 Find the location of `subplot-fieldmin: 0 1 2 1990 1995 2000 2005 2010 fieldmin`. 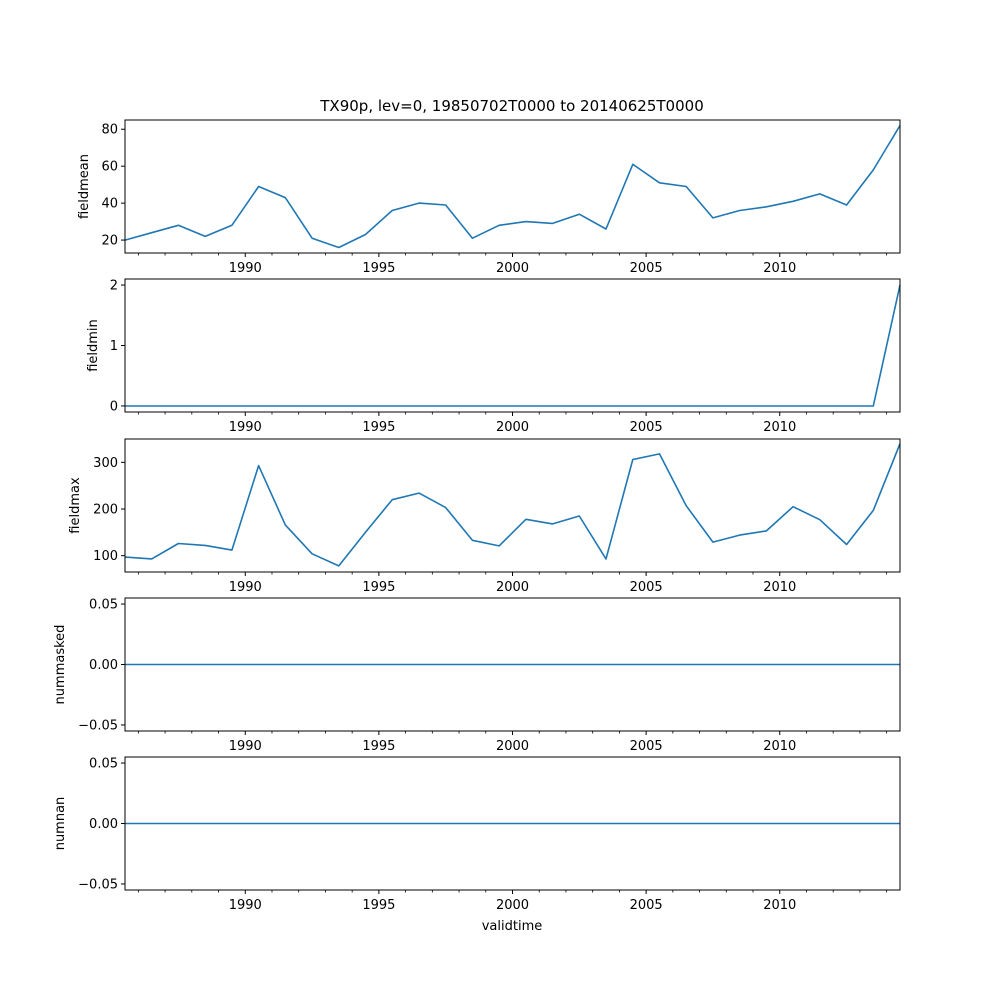

subplot-fieldmin: 0 1 2 1990 1995 2000 2005 2010 fieldmin is located at coordinates (493, 356).